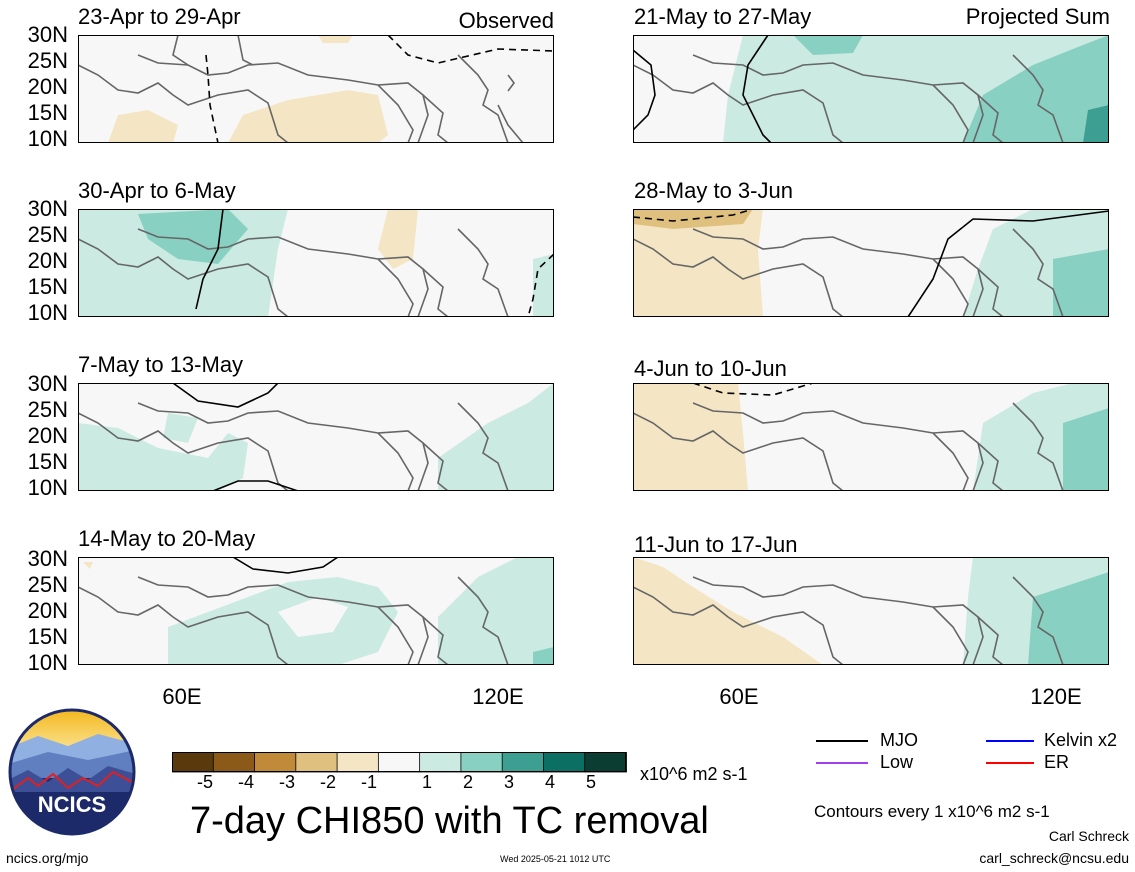 The image size is (1135, 872). I want to click on colorbar, so click(399, 765).